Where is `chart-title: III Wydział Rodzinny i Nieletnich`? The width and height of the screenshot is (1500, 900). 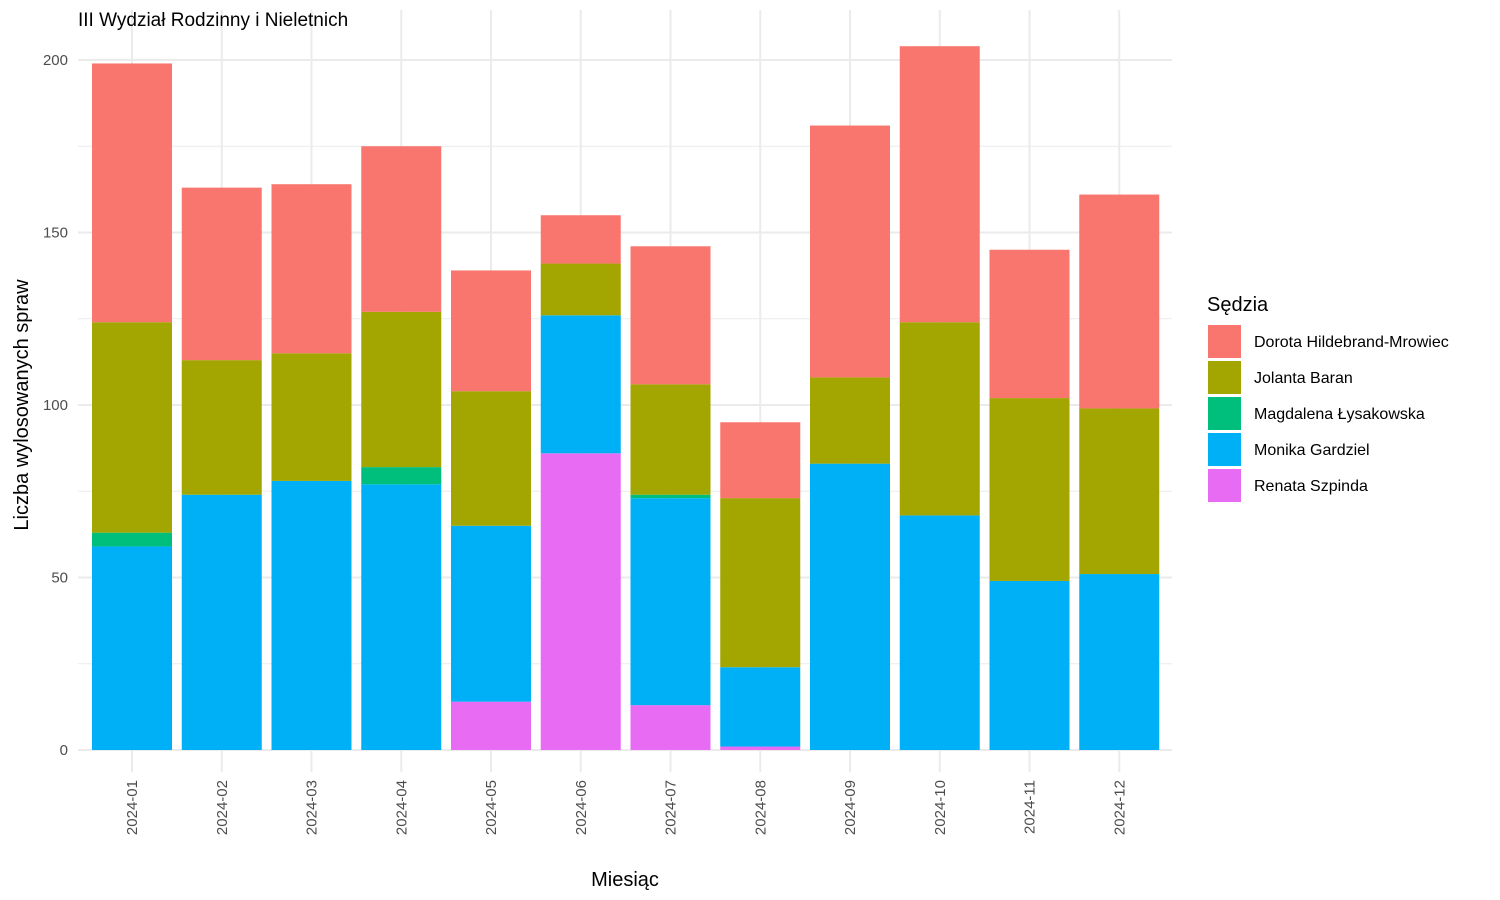 chart-title: III Wydział Rodzinny i Nieletnich is located at coordinates (213, 20).